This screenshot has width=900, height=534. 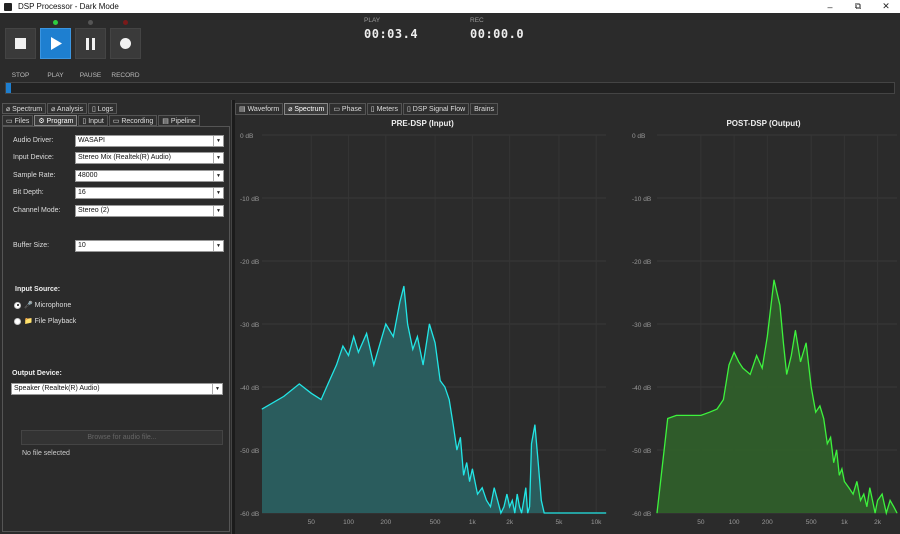 I want to click on tab-pipeline: ▤ Pipeline, so click(x=179, y=120).